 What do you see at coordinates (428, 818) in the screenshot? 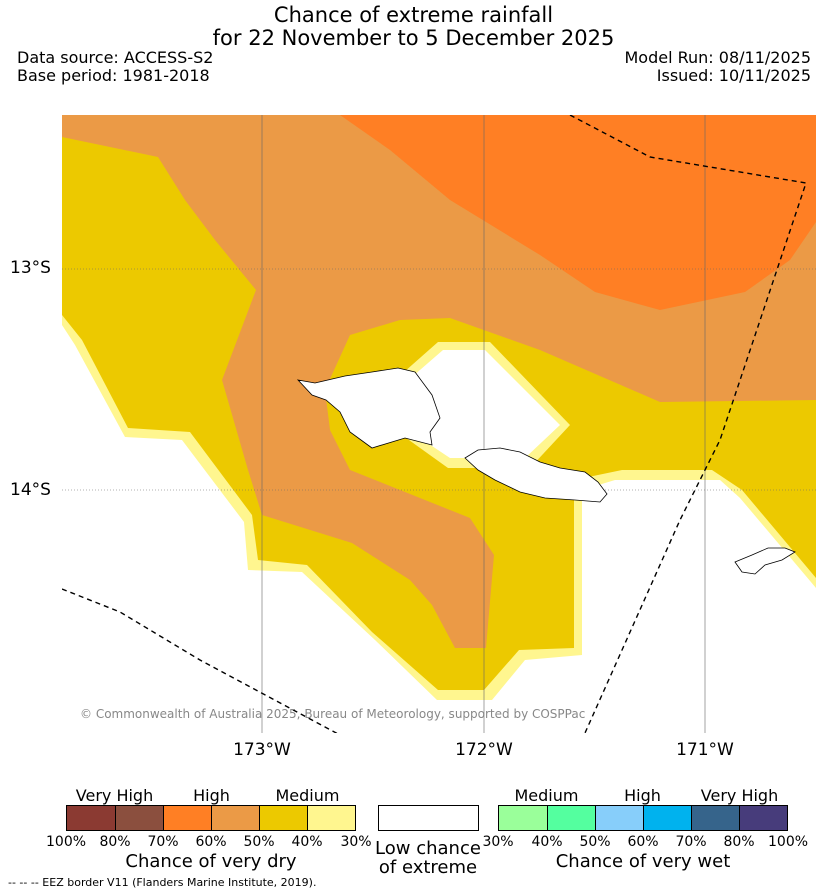
I see `swatch-low-chance` at bounding box center [428, 818].